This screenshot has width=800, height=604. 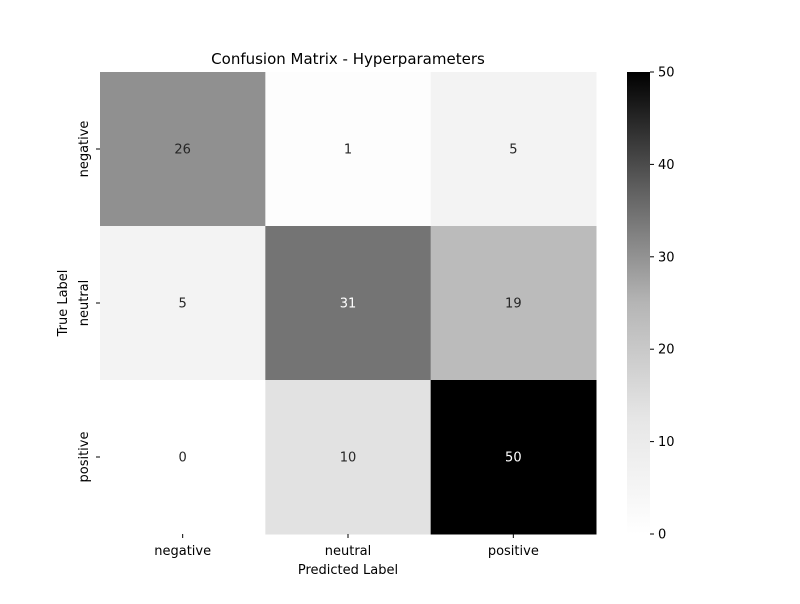 What do you see at coordinates (84, 303) in the screenshot?
I see `y-tick-label: neutral` at bounding box center [84, 303].